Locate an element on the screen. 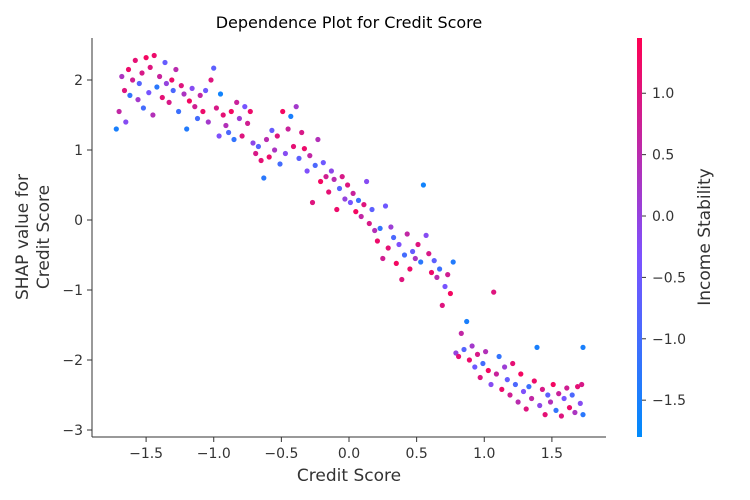  y-tick-label: −1 is located at coordinates (72, 291).